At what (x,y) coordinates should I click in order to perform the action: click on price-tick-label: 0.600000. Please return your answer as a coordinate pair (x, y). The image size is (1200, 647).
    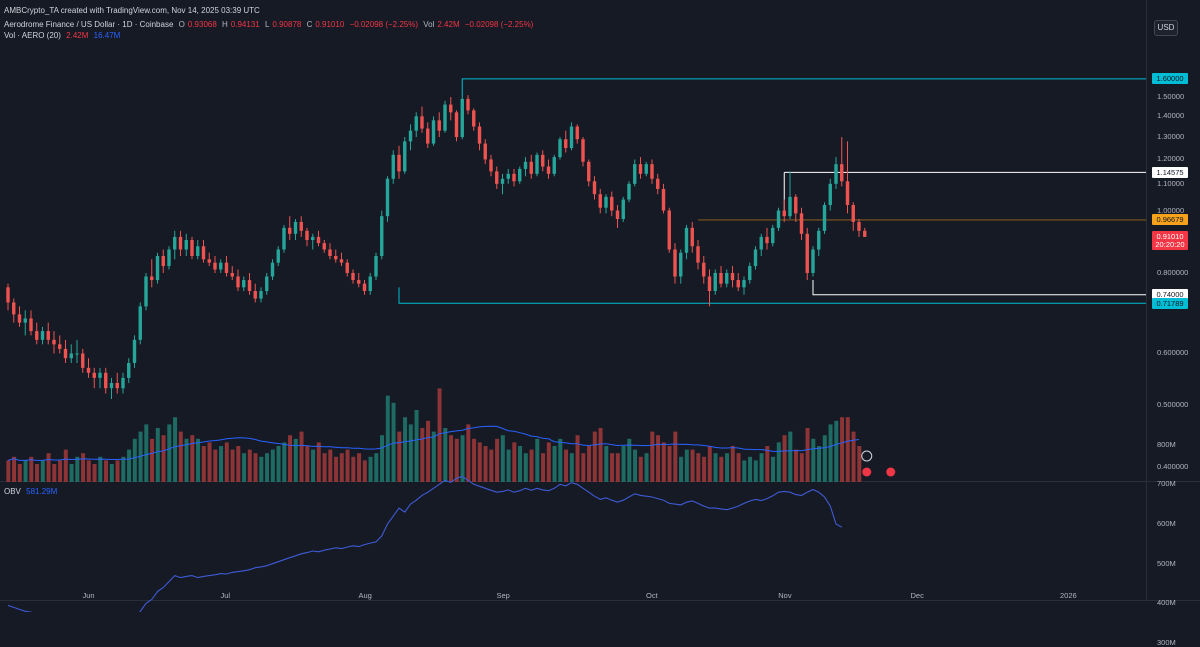
    Looking at the image, I should click on (1173, 353).